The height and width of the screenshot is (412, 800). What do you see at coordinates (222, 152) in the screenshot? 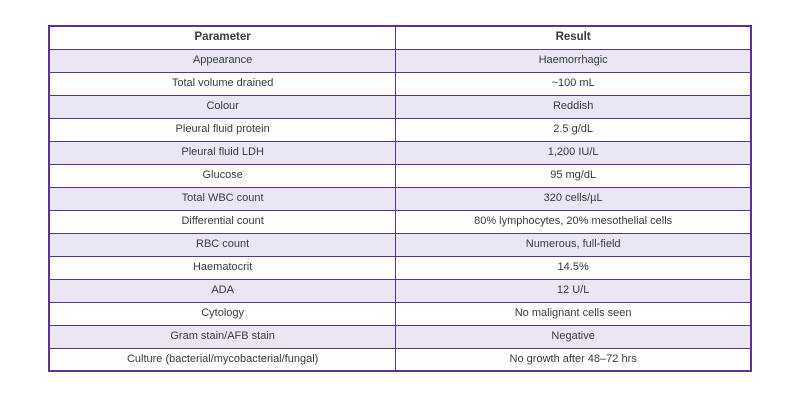
I see `parameter-cell: Pleural fluid LDH` at bounding box center [222, 152].